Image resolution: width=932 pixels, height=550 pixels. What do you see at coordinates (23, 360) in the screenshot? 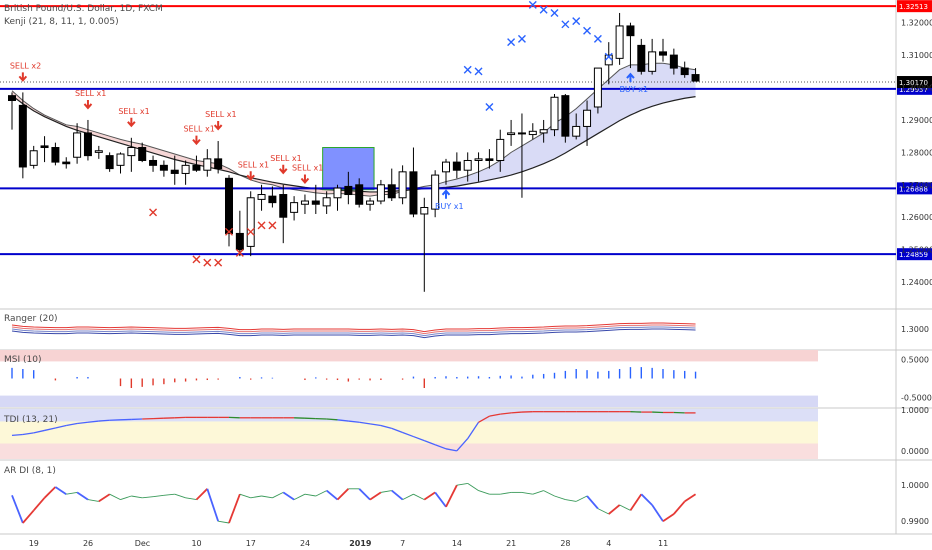
I see `msi-indicator-label: MSI (10)` at bounding box center [23, 360].